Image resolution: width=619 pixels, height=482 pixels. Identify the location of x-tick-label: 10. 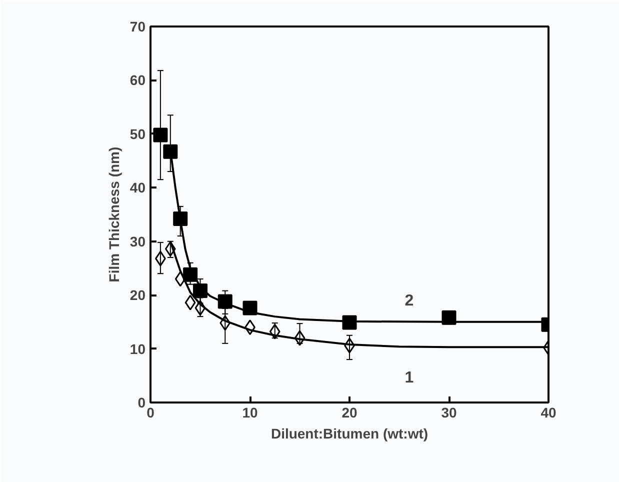
(250, 412).